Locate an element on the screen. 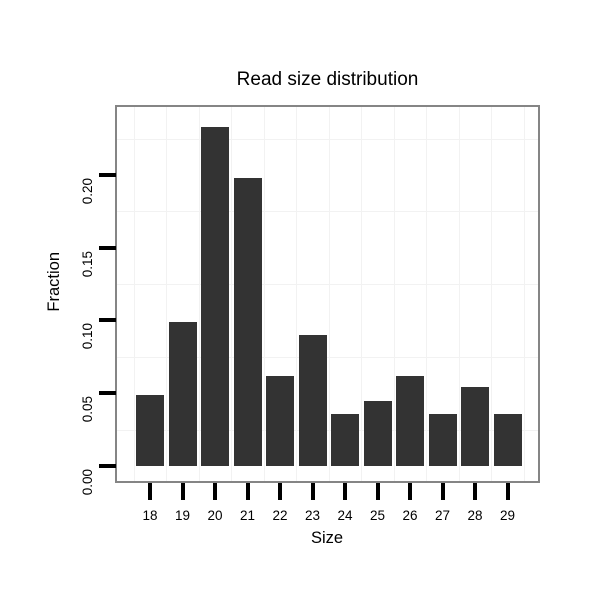  y-tick-label: 0.00 is located at coordinates (87, 482).